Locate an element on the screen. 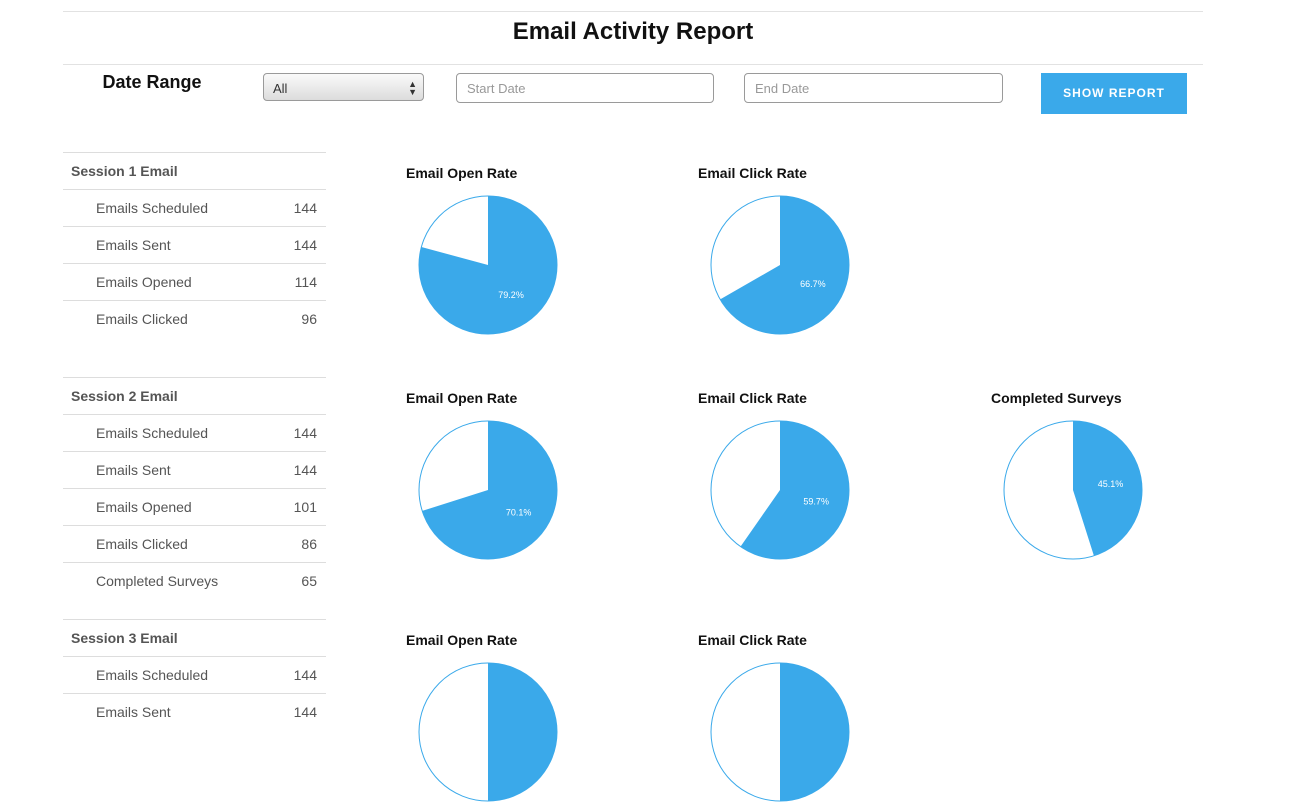 The image size is (1308, 805). show-report-button: SHOW REPORT is located at coordinates (1114, 93).